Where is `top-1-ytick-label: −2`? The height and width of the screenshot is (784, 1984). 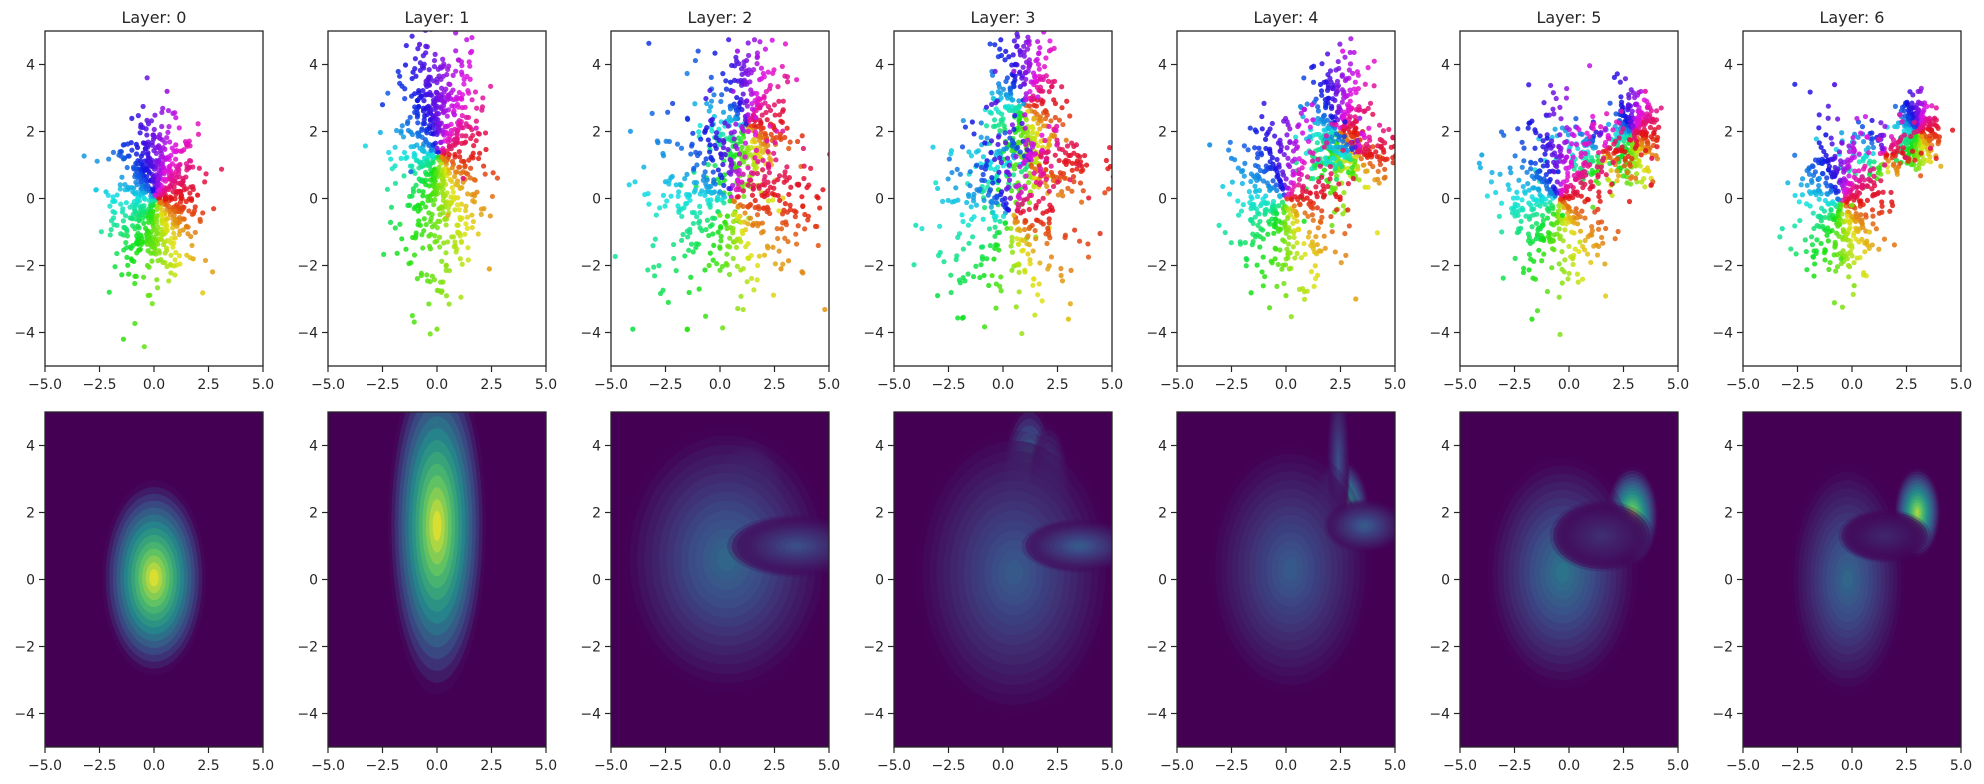
top-1-ytick-label: −2 is located at coordinates (307, 267).